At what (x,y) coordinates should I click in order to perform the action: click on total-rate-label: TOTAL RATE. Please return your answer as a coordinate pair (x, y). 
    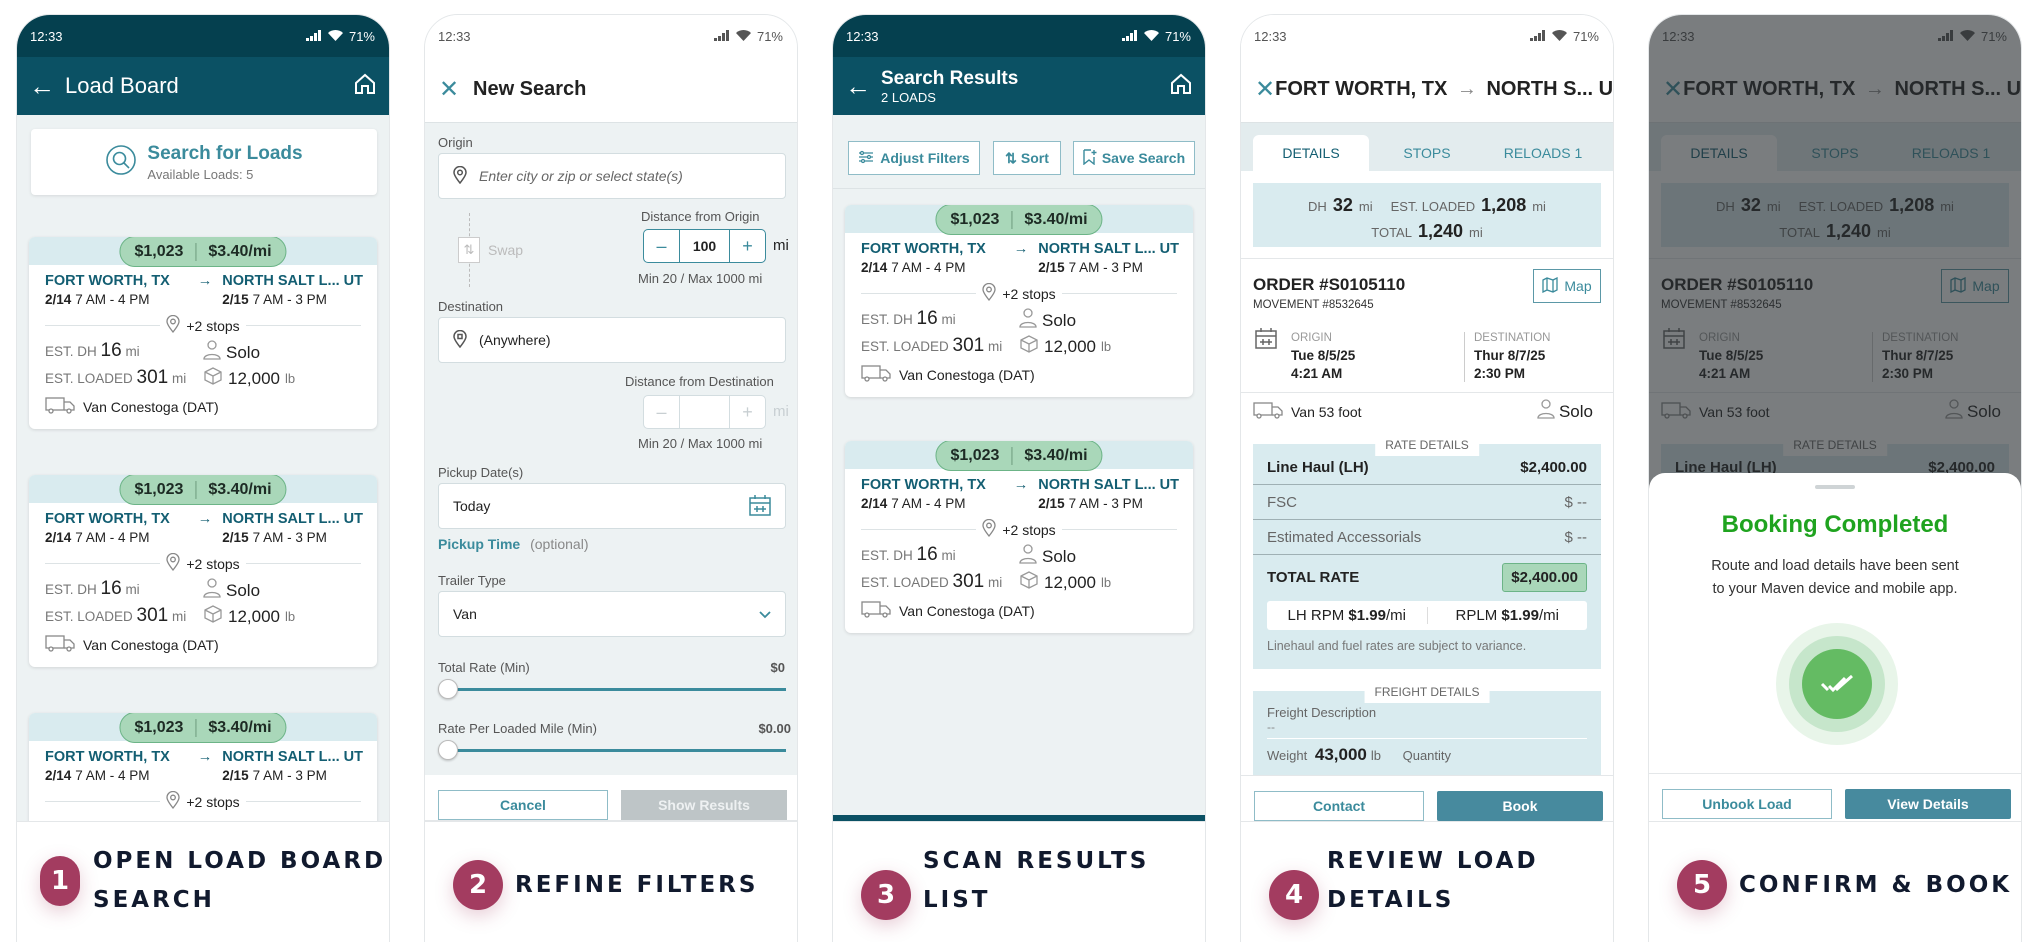
    Looking at the image, I should click on (1313, 577).